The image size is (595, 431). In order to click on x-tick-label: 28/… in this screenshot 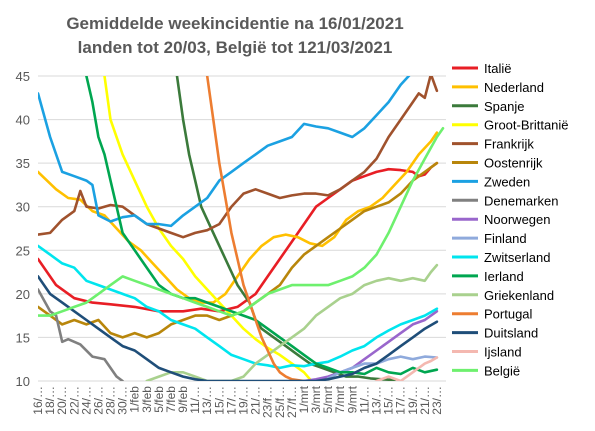, I will do `click(111, 400)`.